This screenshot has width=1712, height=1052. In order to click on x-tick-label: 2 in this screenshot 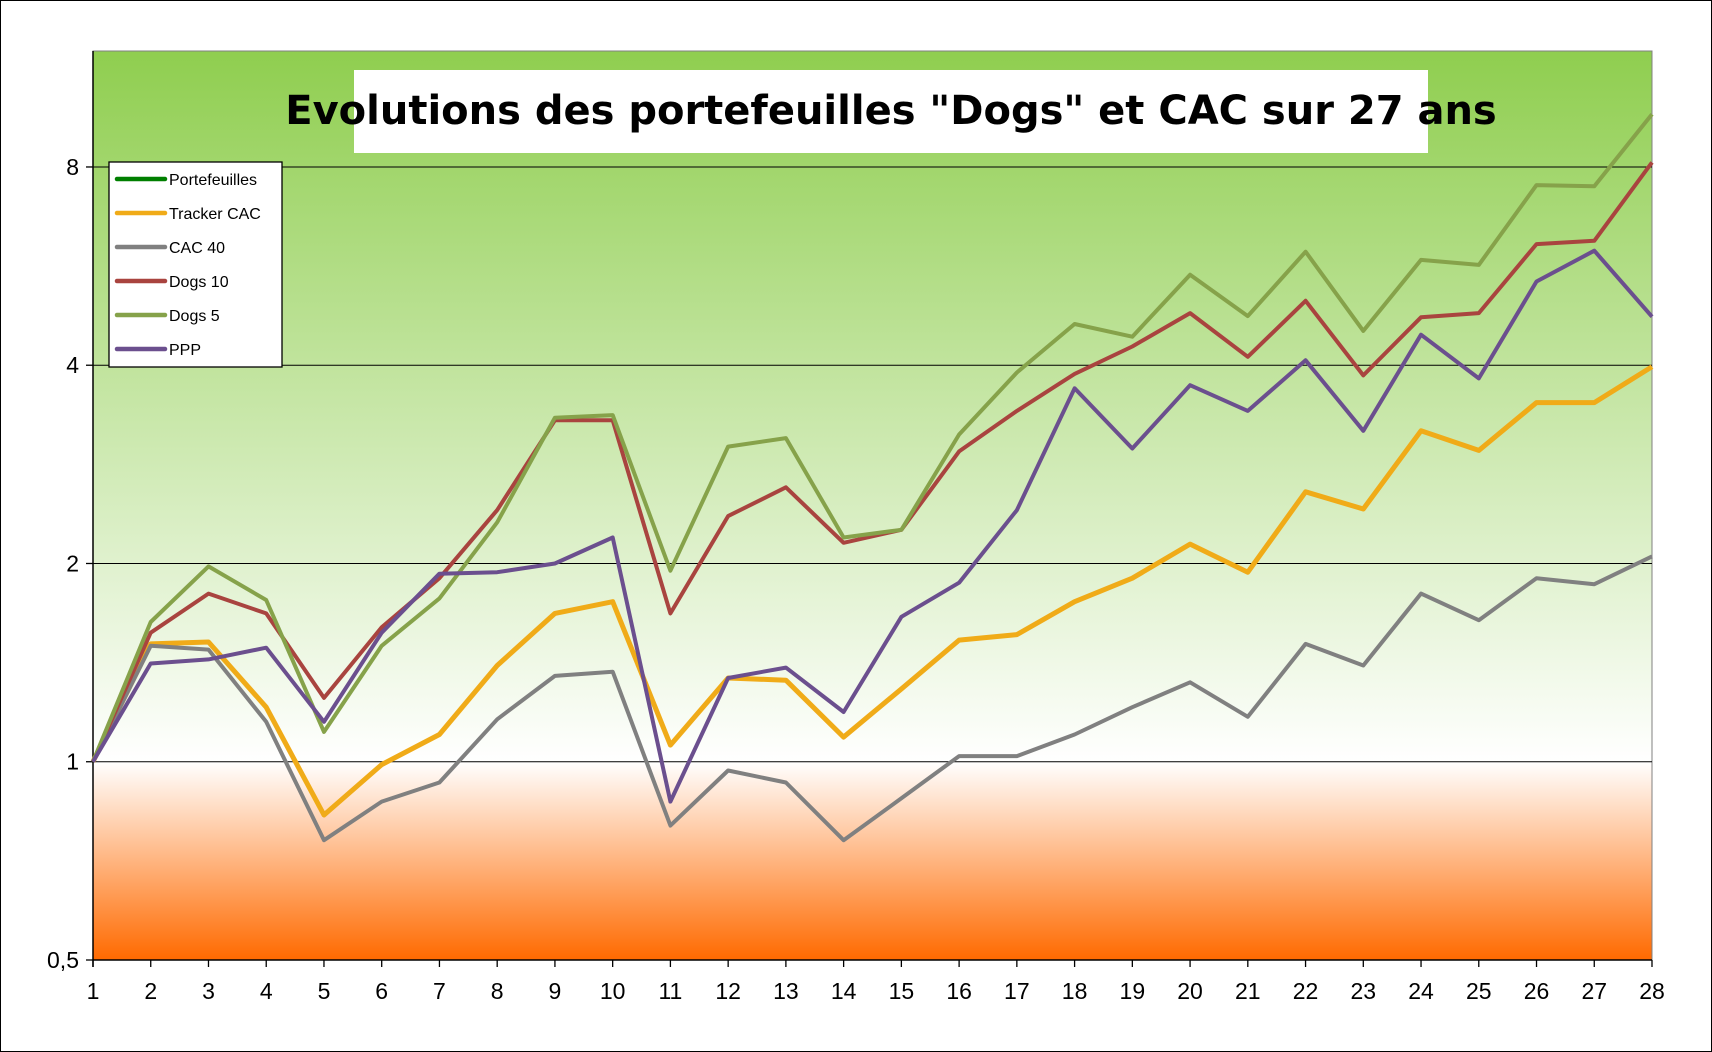, I will do `click(150, 991)`.